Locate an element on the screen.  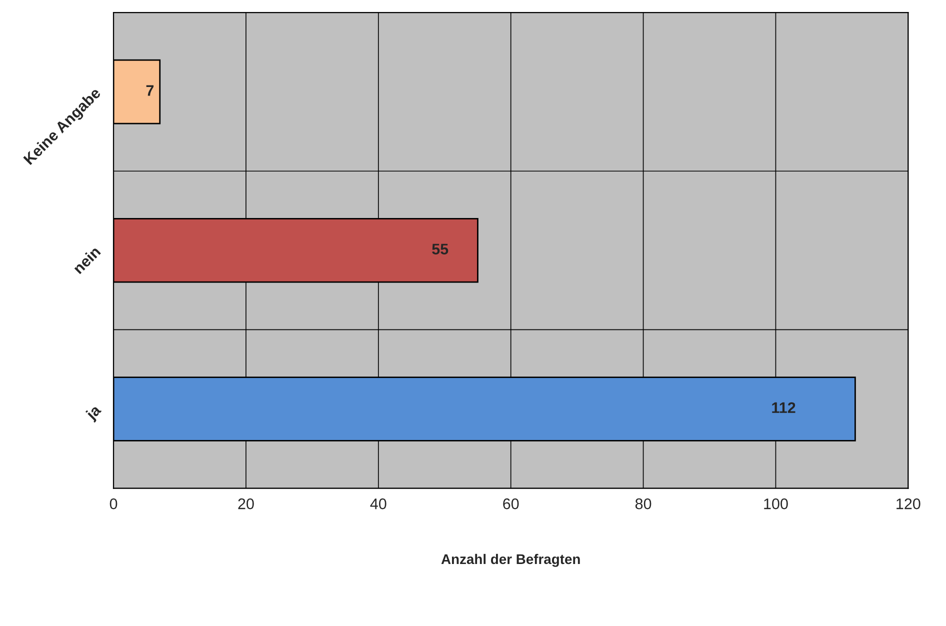
x-tick-label: 80 is located at coordinates (643, 504).